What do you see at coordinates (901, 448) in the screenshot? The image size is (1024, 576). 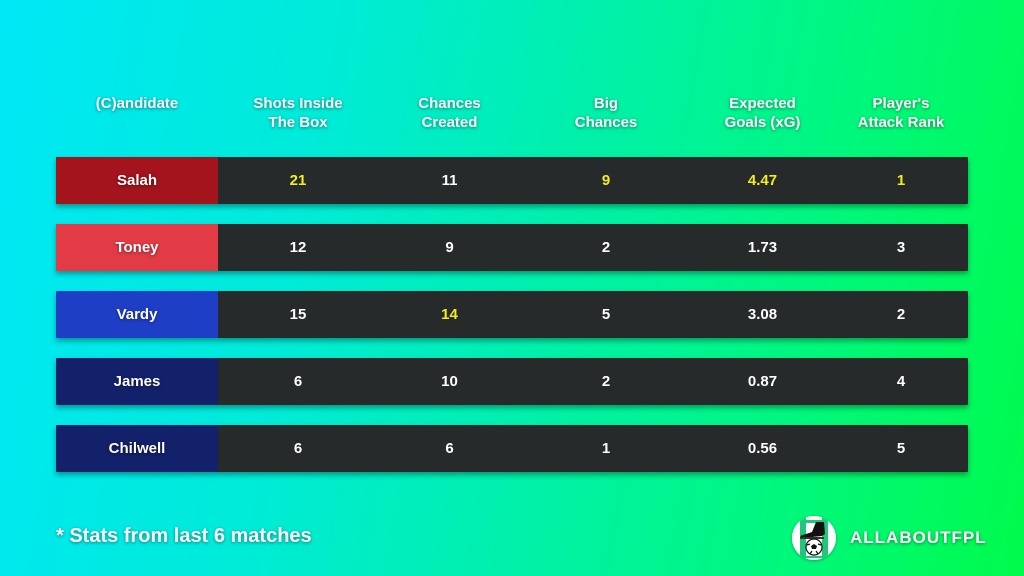 I see `attack-rank: 5` at bounding box center [901, 448].